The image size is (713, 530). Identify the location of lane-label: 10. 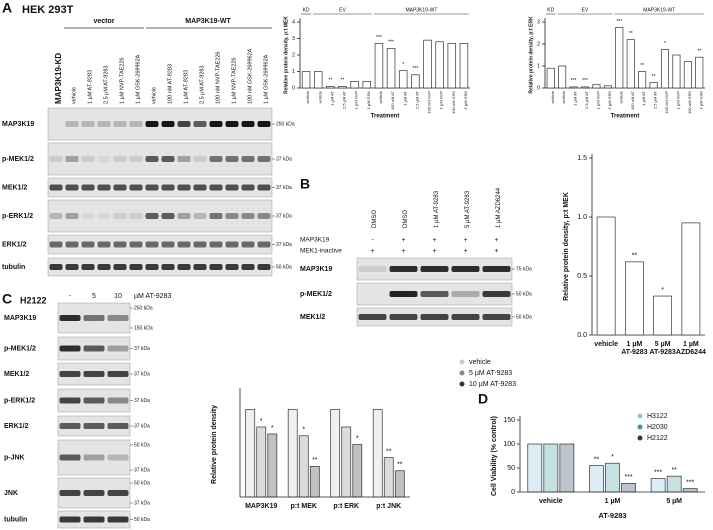
(118, 296).